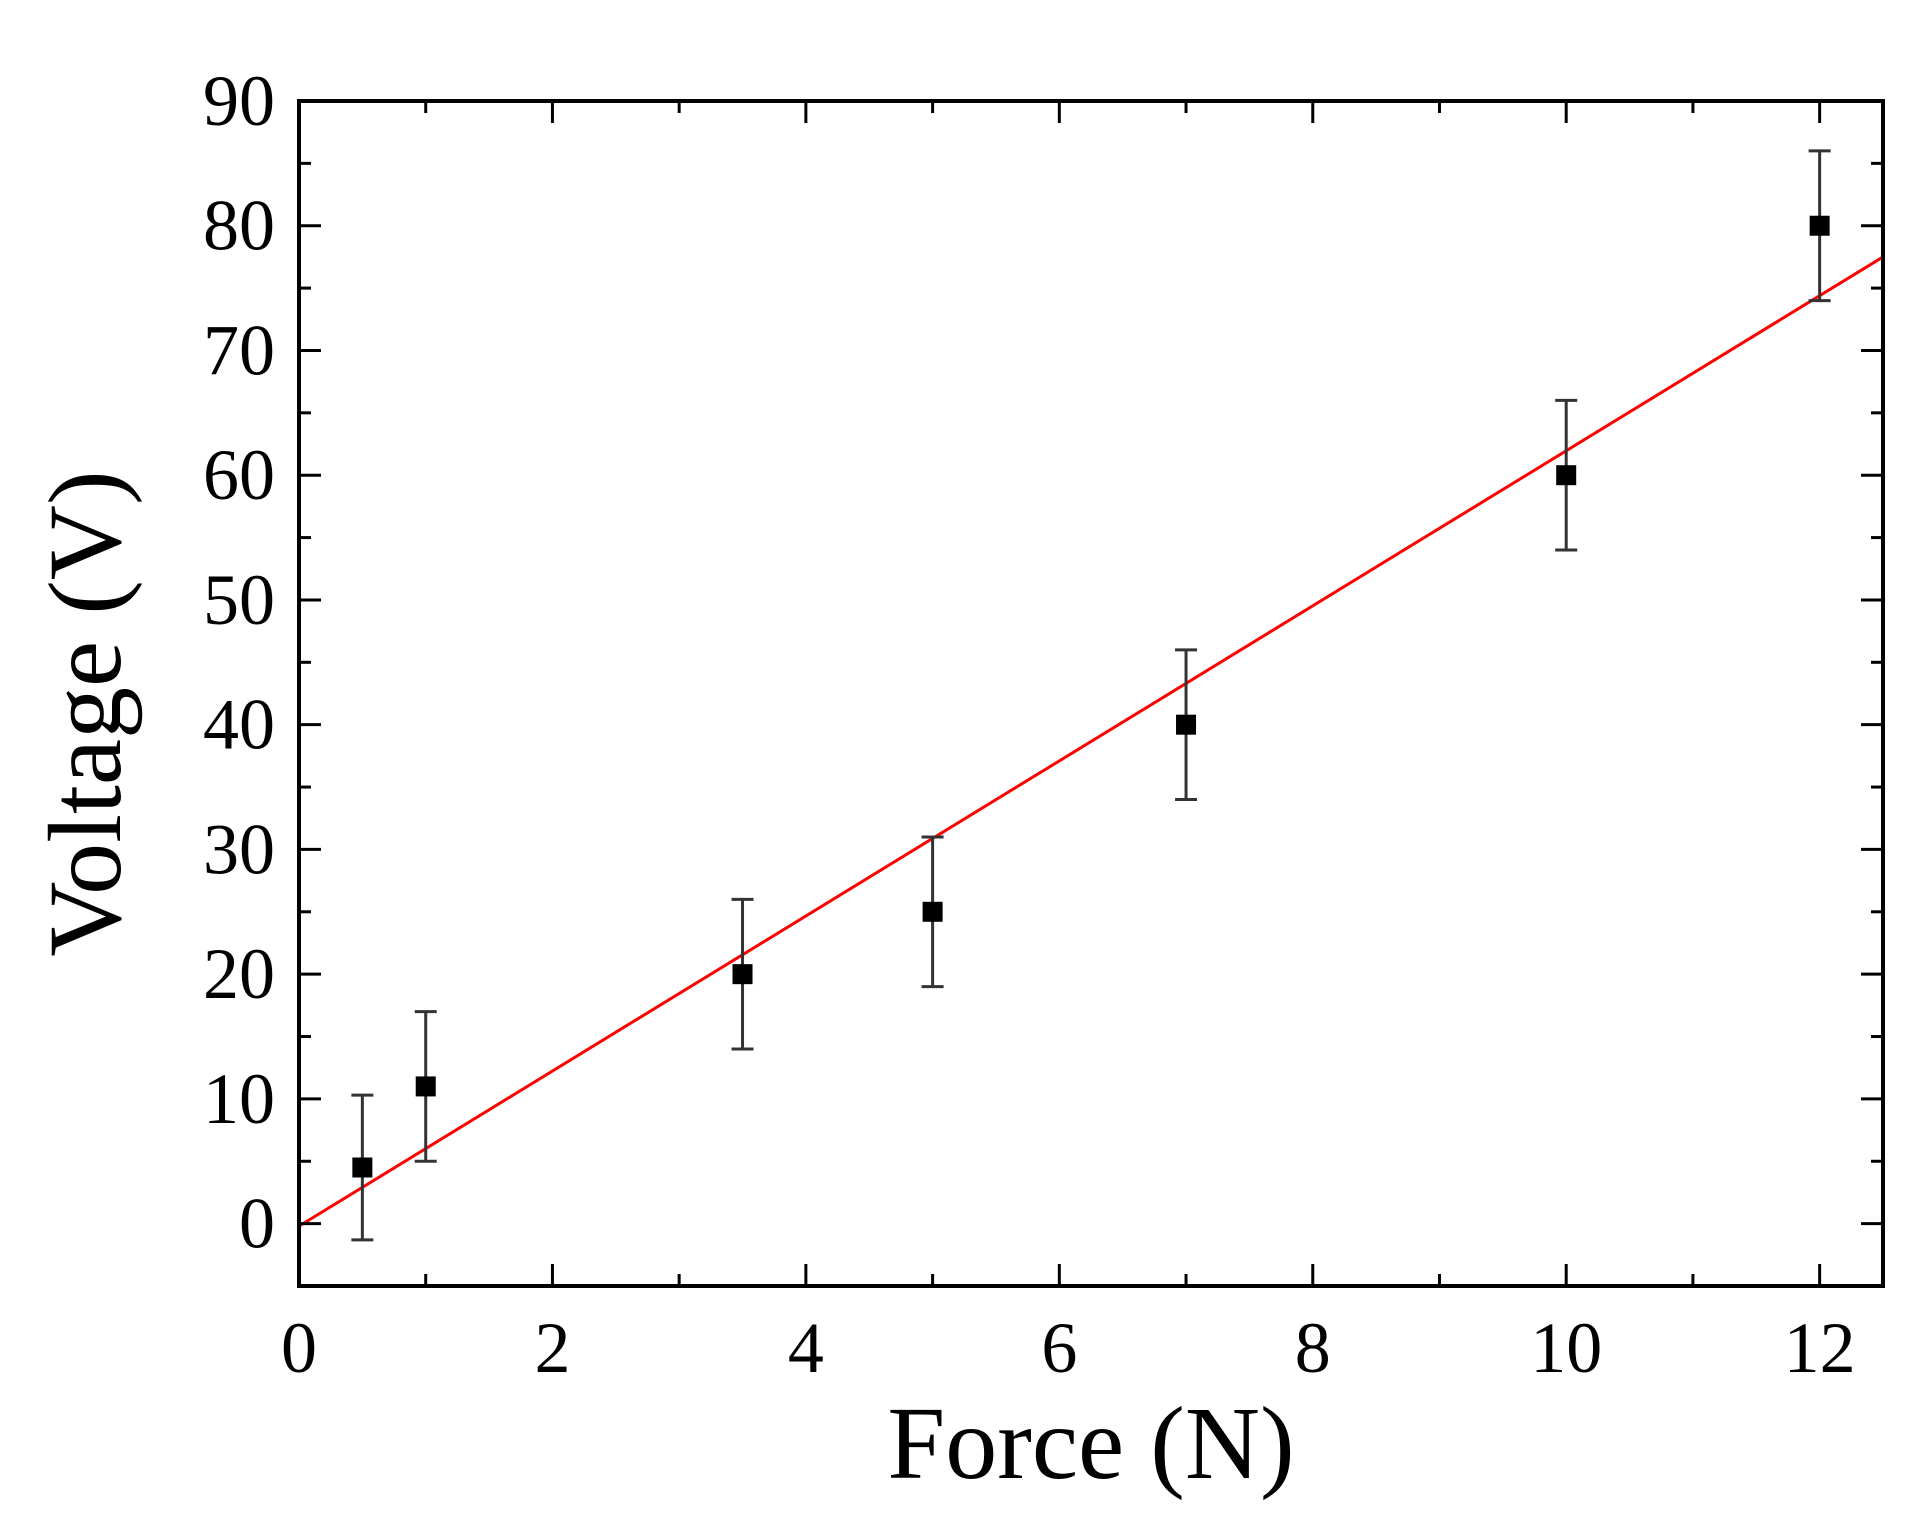 Image resolution: width=1916 pixels, height=1528 pixels. Describe the element at coordinates (85, 713) in the screenshot. I see `y-axis-title: Voltage (V)` at that location.